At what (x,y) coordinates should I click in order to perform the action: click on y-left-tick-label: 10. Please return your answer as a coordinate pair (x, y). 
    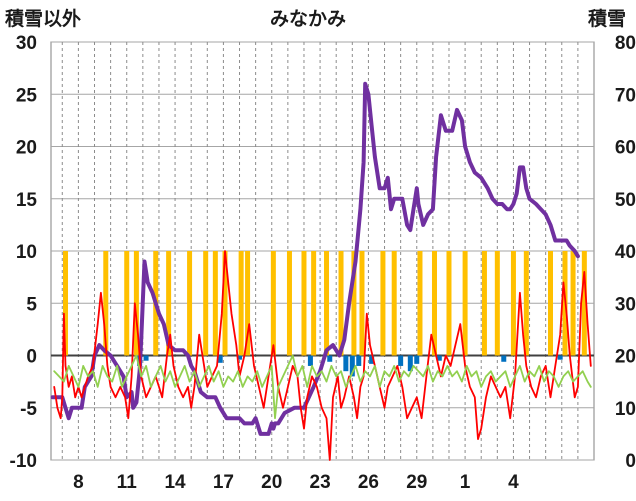
    Looking at the image, I should click on (26, 252).